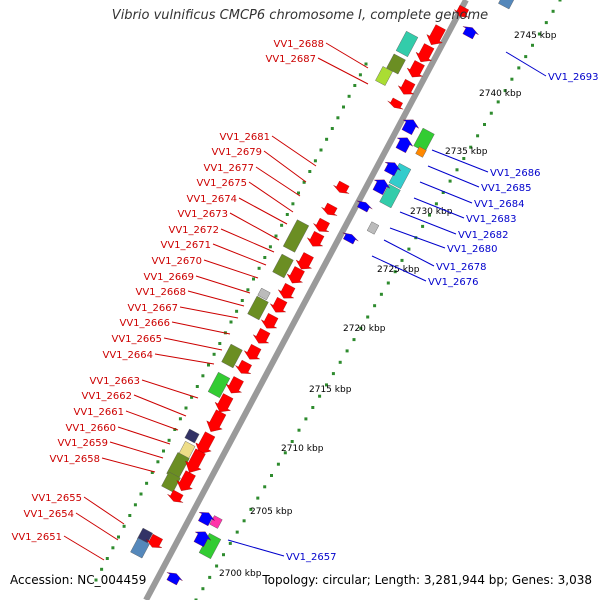 The height and width of the screenshot is (600, 600). I want to click on forward-gene-label: VV1_2660, so click(91, 428).